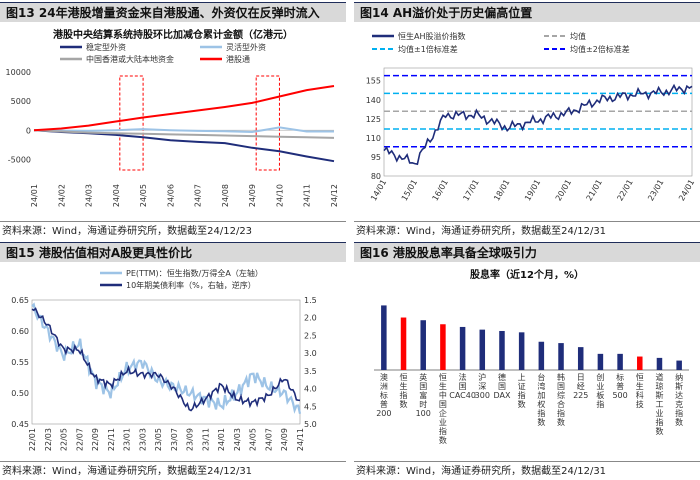 Image resolution: width=700 pixels, height=480 pixels. I want to click on plot-frame, so click(166, 362).